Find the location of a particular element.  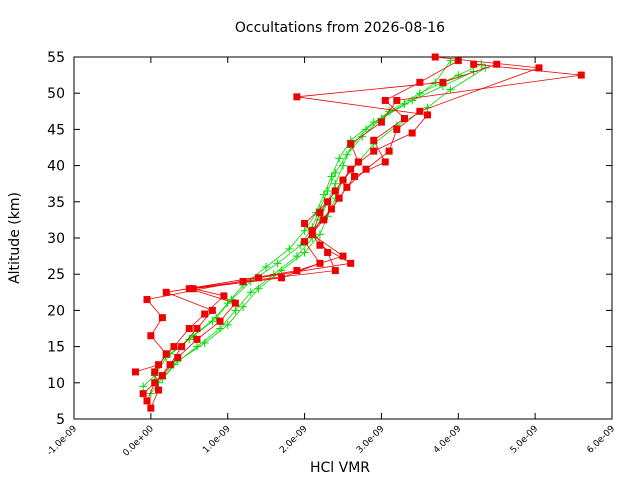

y-tick-label: 5 is located at coordinates (60, 420).